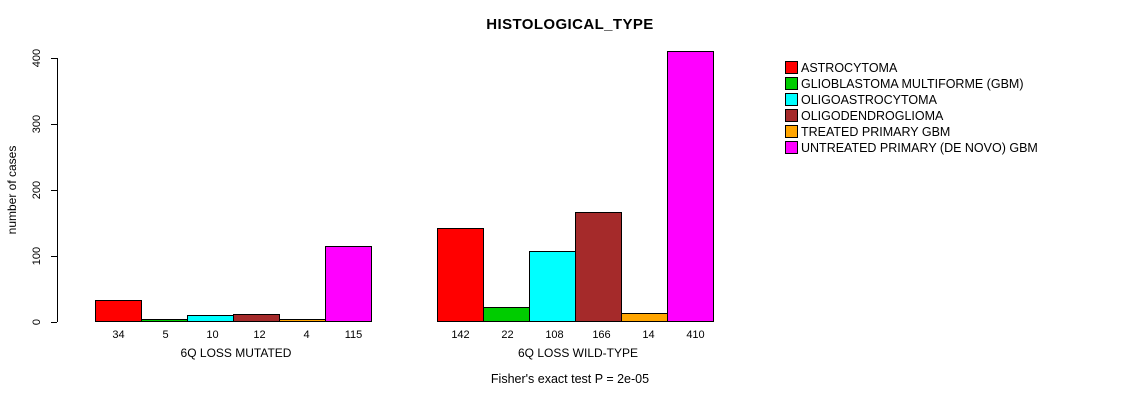  Describe the element at coordinates (507, 335) in the screenshot. I see `bar-value-label: 22` at that location.